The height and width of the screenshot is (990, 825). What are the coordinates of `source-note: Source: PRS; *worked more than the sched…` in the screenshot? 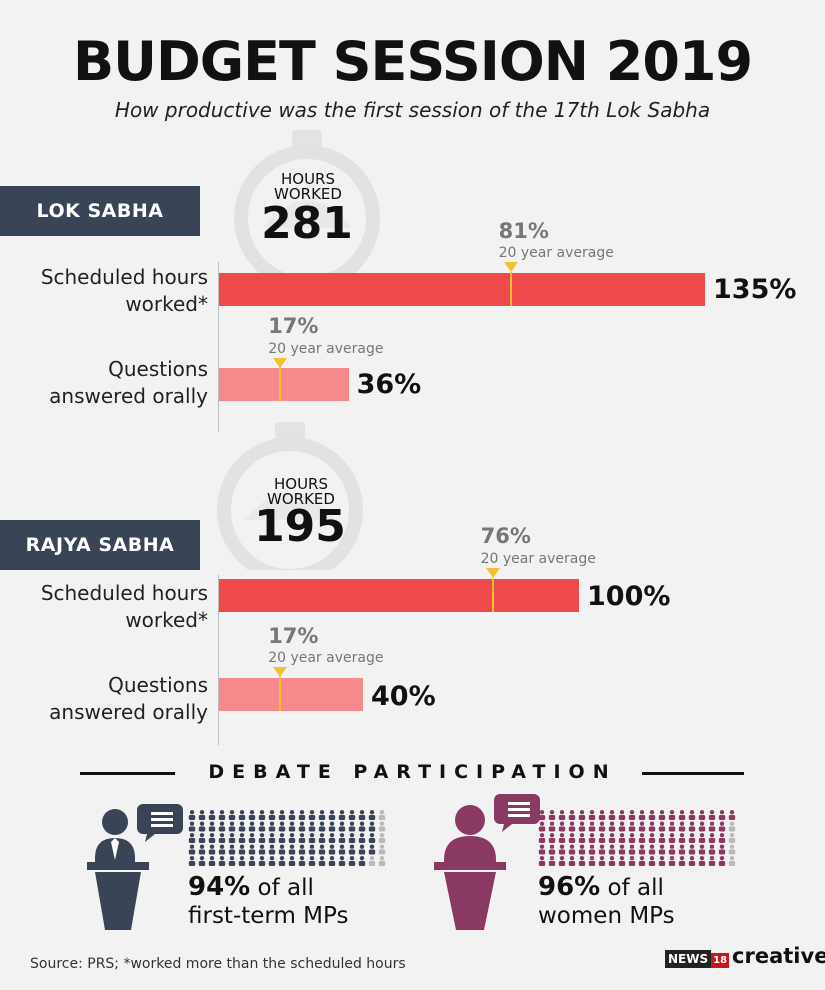 It's located at (218, 964).